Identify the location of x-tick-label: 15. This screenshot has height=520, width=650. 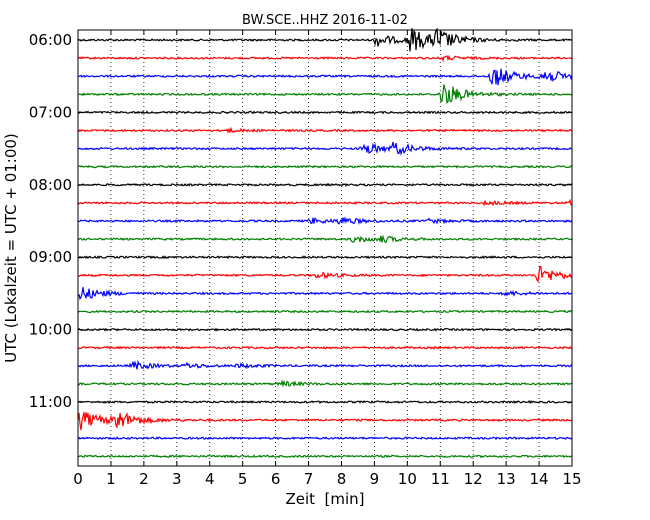
(571, 479).